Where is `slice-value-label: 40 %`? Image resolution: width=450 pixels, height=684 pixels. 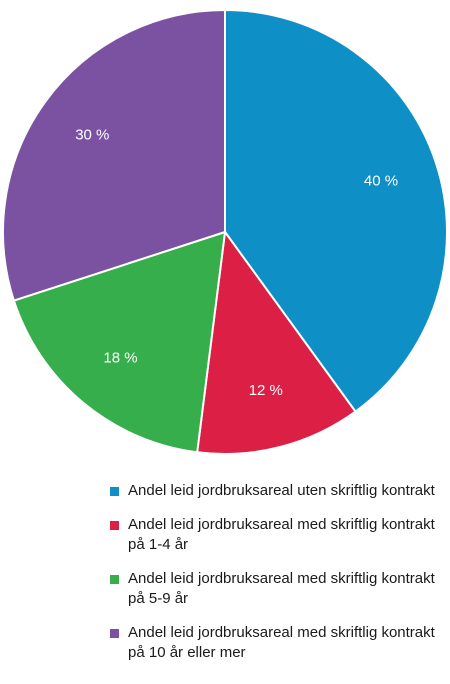 slice-value-label: 40 % is located at coordinates (381, 180).